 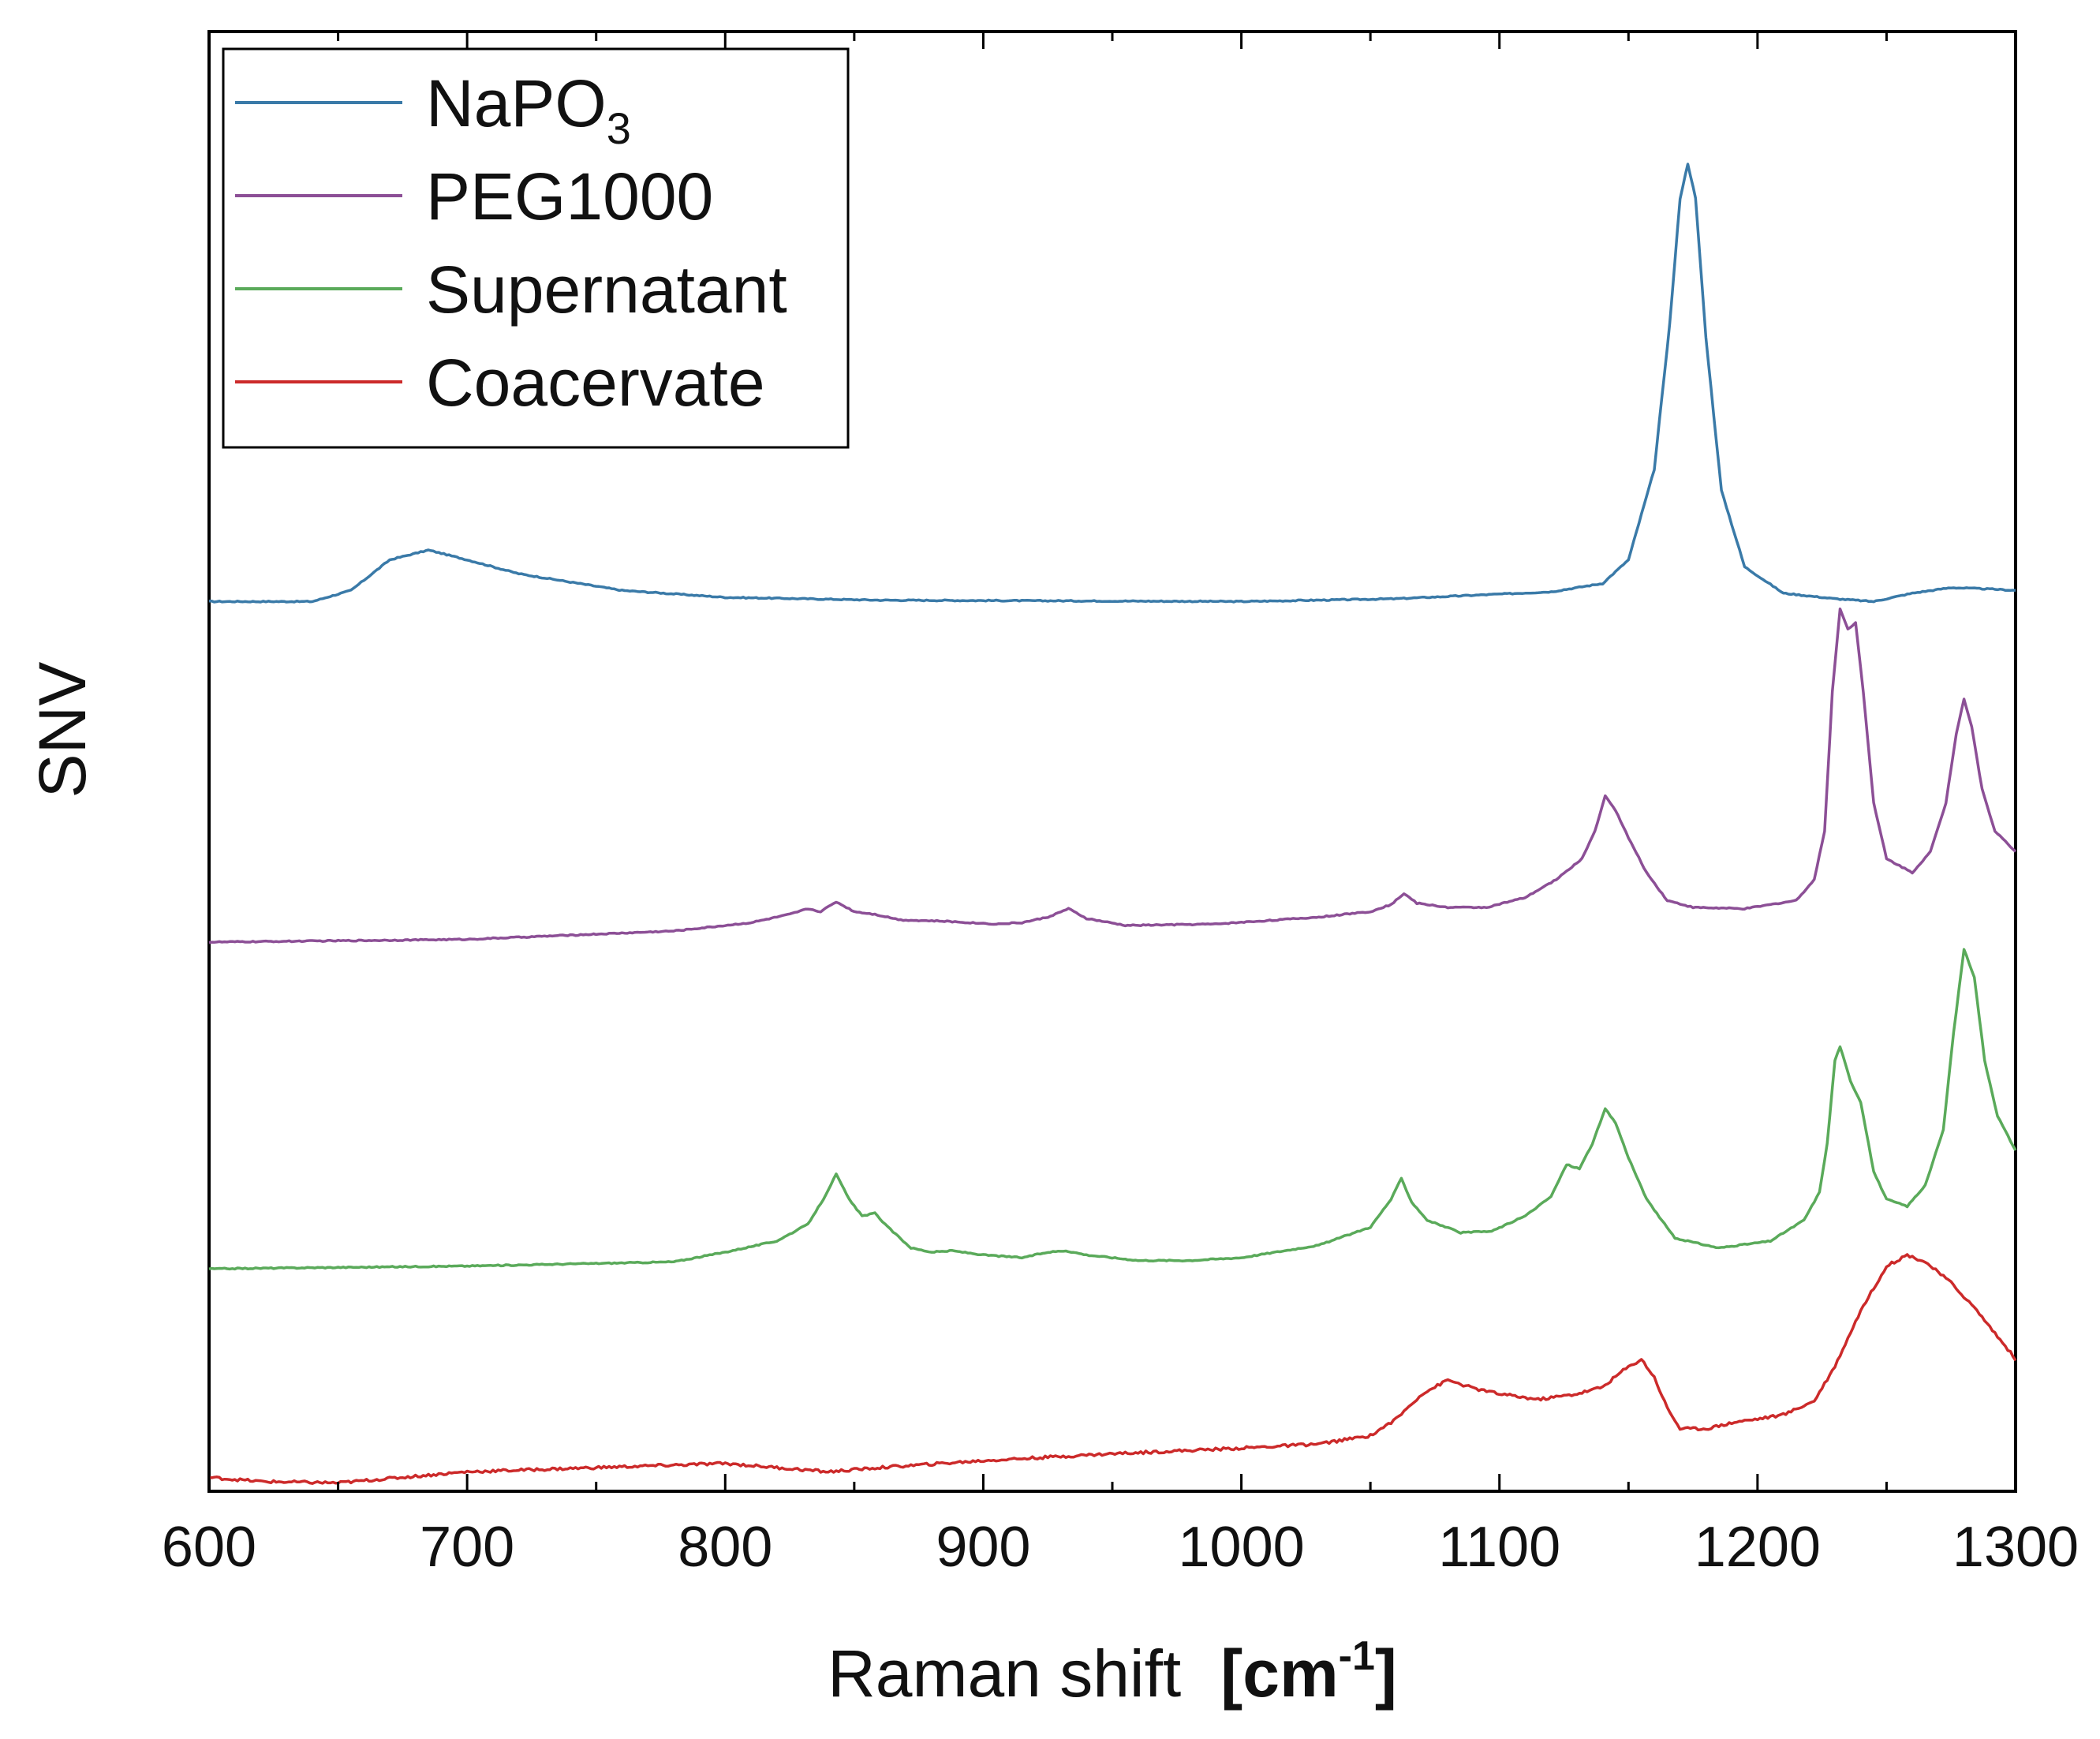 I want to click on legend-label-text: NaPO, so click(x=516, y=103).